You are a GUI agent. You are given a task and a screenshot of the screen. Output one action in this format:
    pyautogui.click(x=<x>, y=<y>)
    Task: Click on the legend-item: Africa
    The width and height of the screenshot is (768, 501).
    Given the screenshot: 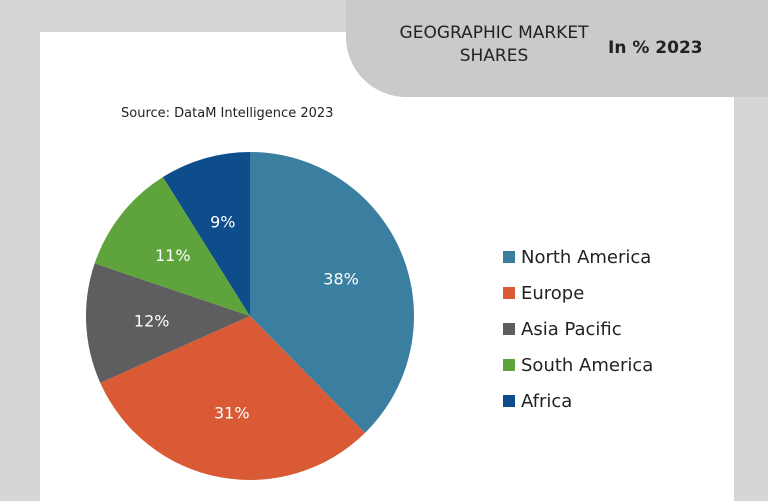 What is the action you would take?
    pyautogui.click(x=578, y=401)
    